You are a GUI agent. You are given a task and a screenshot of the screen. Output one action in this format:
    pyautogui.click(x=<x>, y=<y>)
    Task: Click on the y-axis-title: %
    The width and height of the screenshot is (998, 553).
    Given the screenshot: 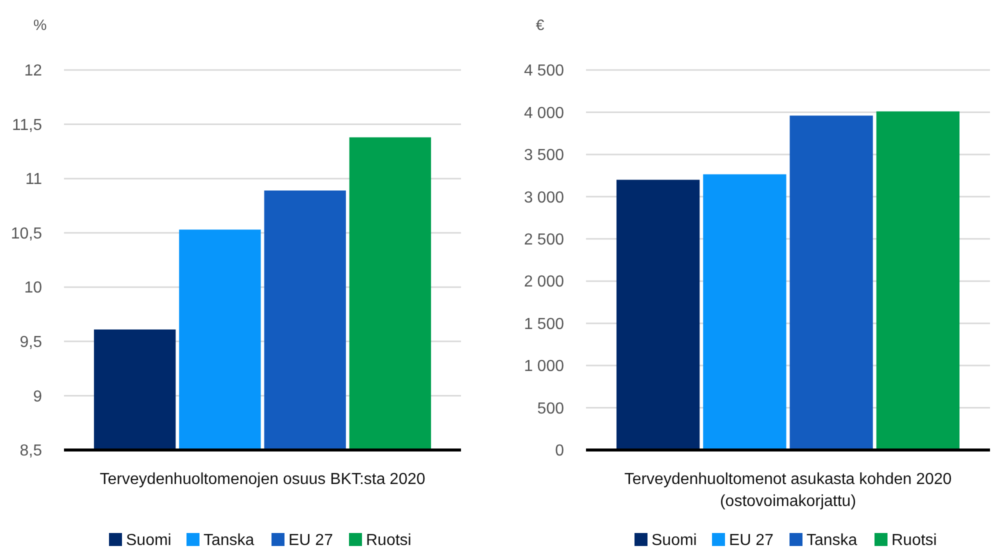 What is the action you would take?
    pyautogui.click(x=40, y=25)
    